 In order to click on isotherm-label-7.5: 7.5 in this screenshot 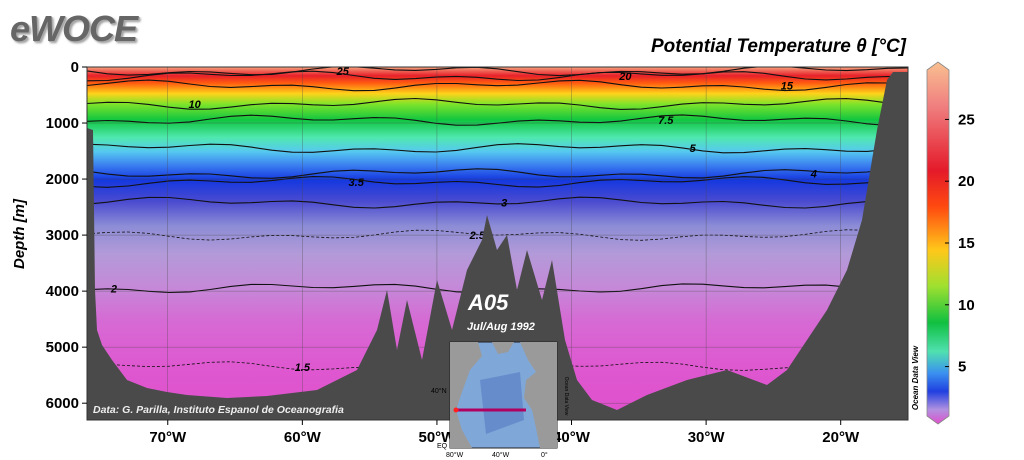, I will do `click(666, 121)`.